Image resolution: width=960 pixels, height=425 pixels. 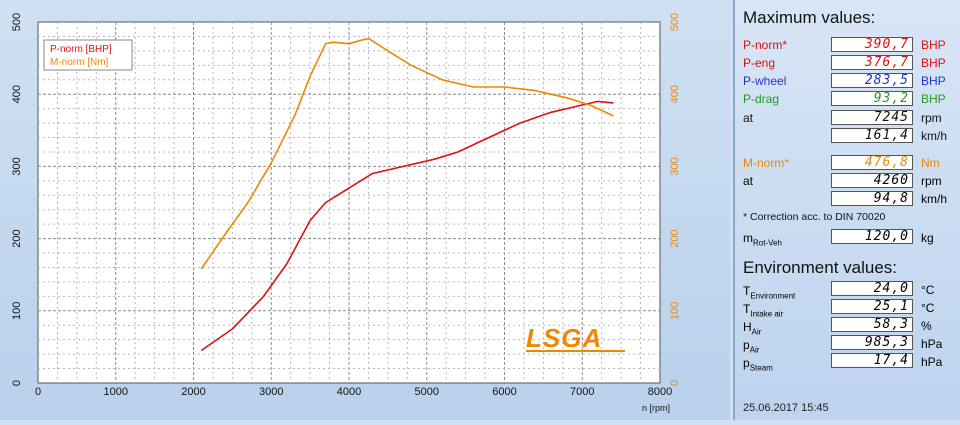 I want to click on intake-temp-label: TIntake air, so click(x=763, y=310).